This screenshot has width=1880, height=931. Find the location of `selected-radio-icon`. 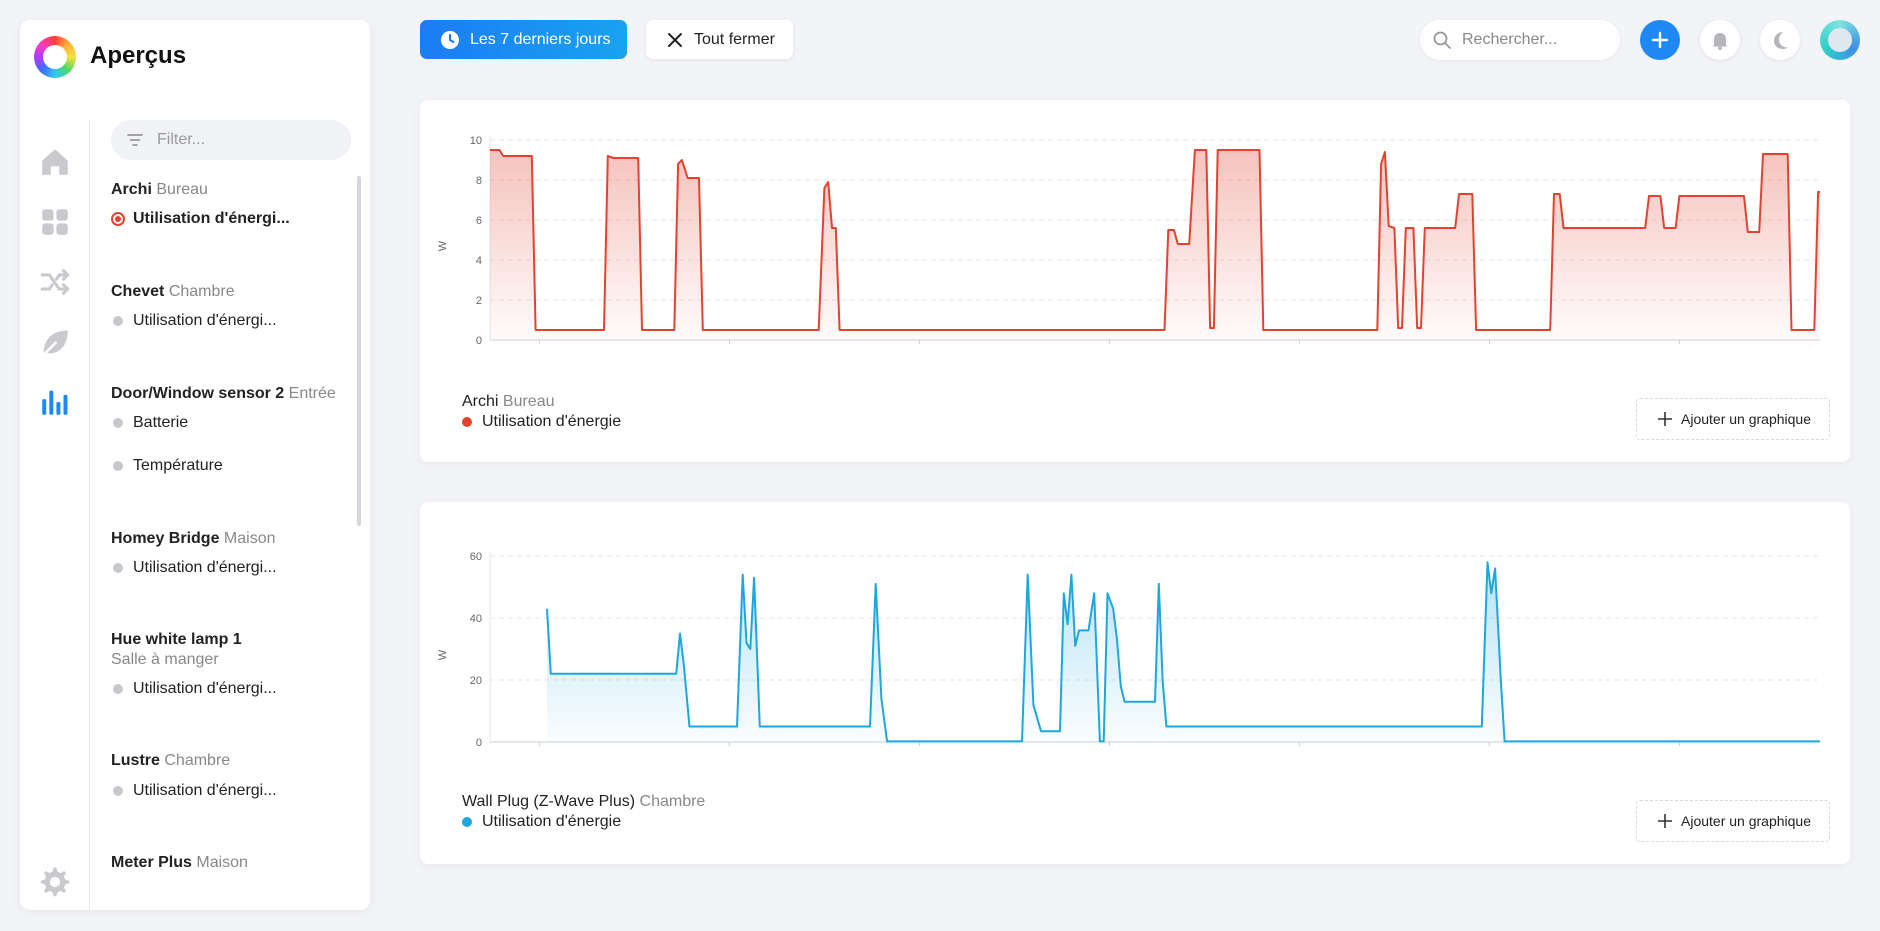

selected-radio-icon is located at coordinates (118, 219).